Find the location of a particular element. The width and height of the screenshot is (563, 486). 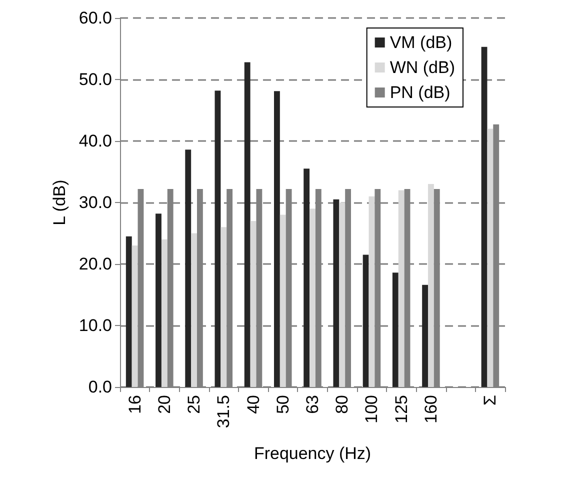

x-tick-label: 125 is located at coordinates (401, 409).